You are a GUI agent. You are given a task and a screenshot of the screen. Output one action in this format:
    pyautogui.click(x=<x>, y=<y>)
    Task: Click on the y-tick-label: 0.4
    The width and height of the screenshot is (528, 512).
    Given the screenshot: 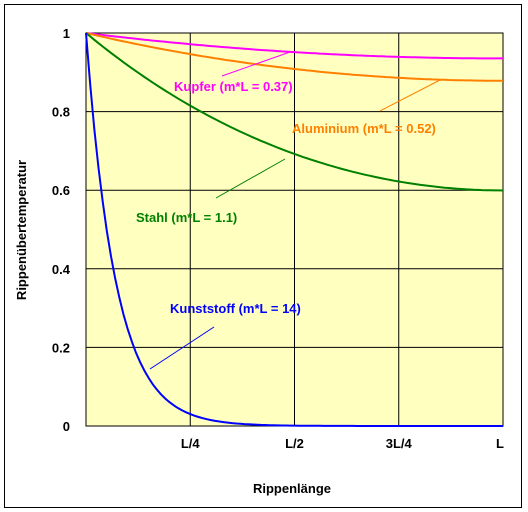 What is the action you would take?
    pyautogui.click(x=61, y=269)
    